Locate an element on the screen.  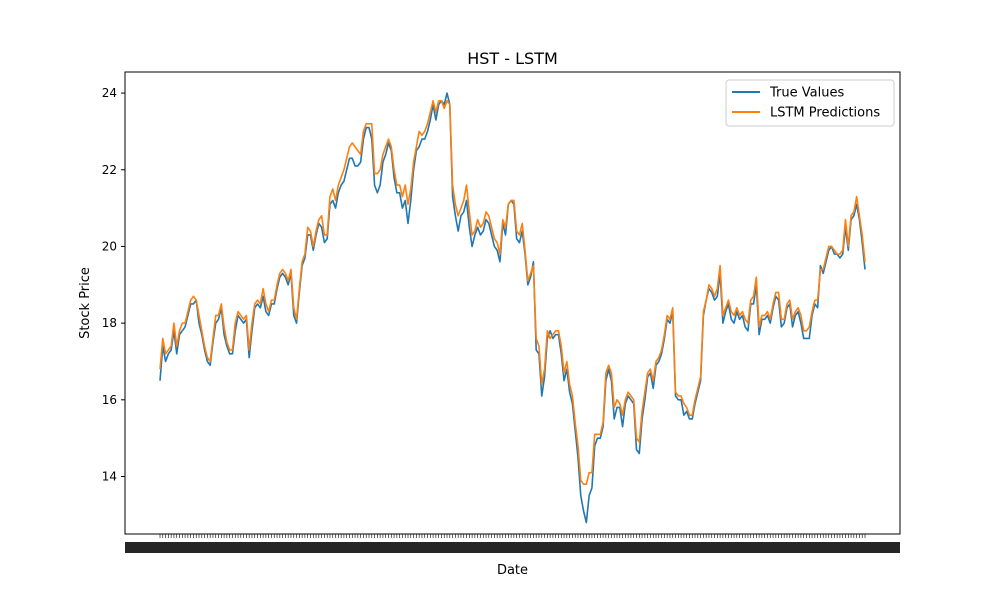
legend-box is located at coordinates (810, 103).